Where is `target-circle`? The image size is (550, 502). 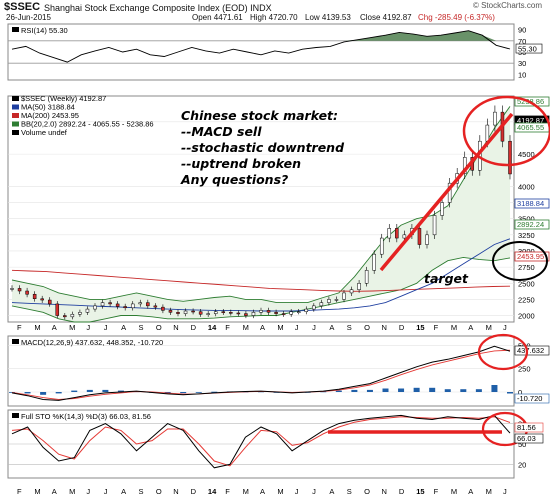 target-circle is located at coordinates (520, 261).